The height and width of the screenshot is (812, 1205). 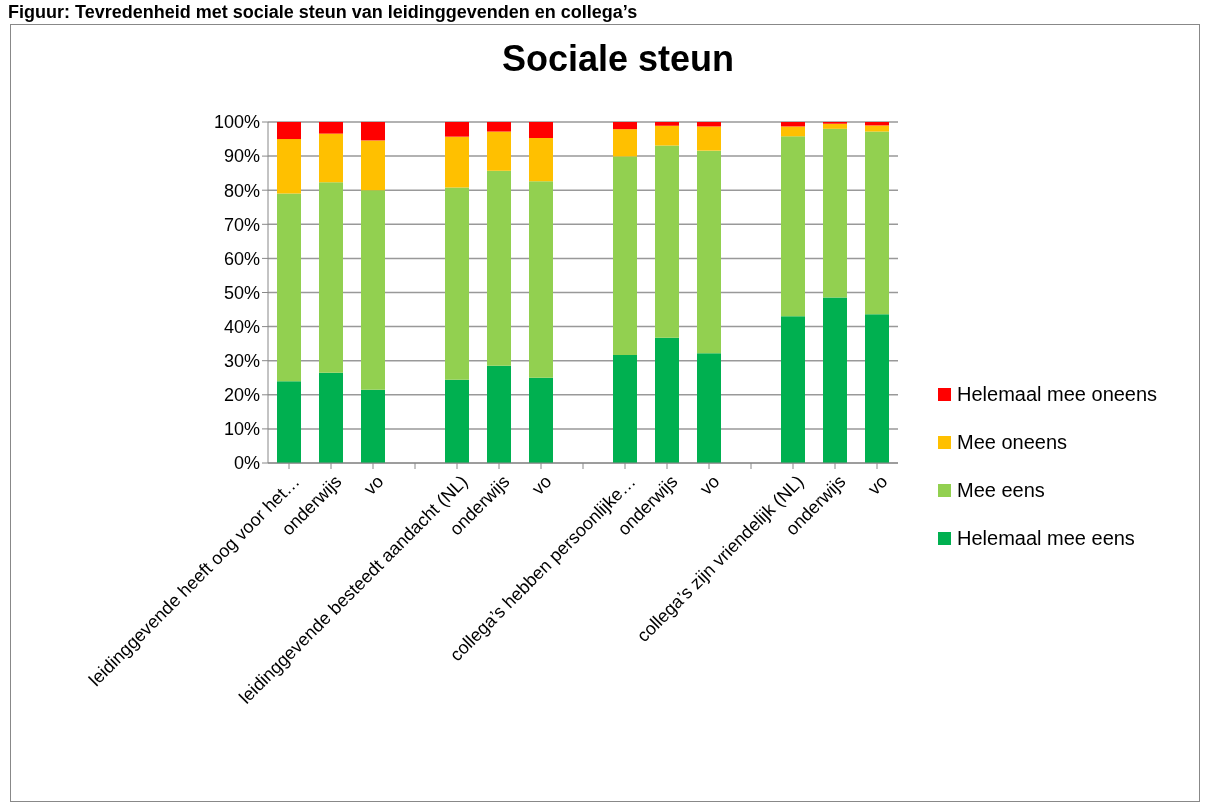 What do you see at coordinates (241, 326) in the screenshot?
I see `y-tick-label: 40%` at bounding box center [241, 326].